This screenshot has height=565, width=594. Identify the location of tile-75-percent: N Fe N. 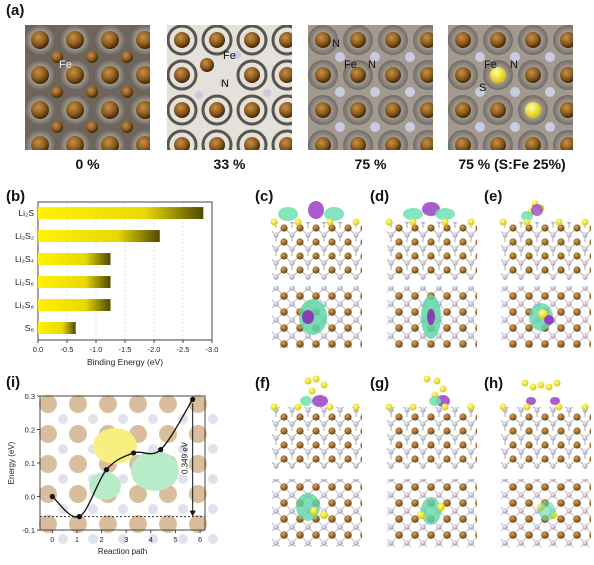
(370, 87).